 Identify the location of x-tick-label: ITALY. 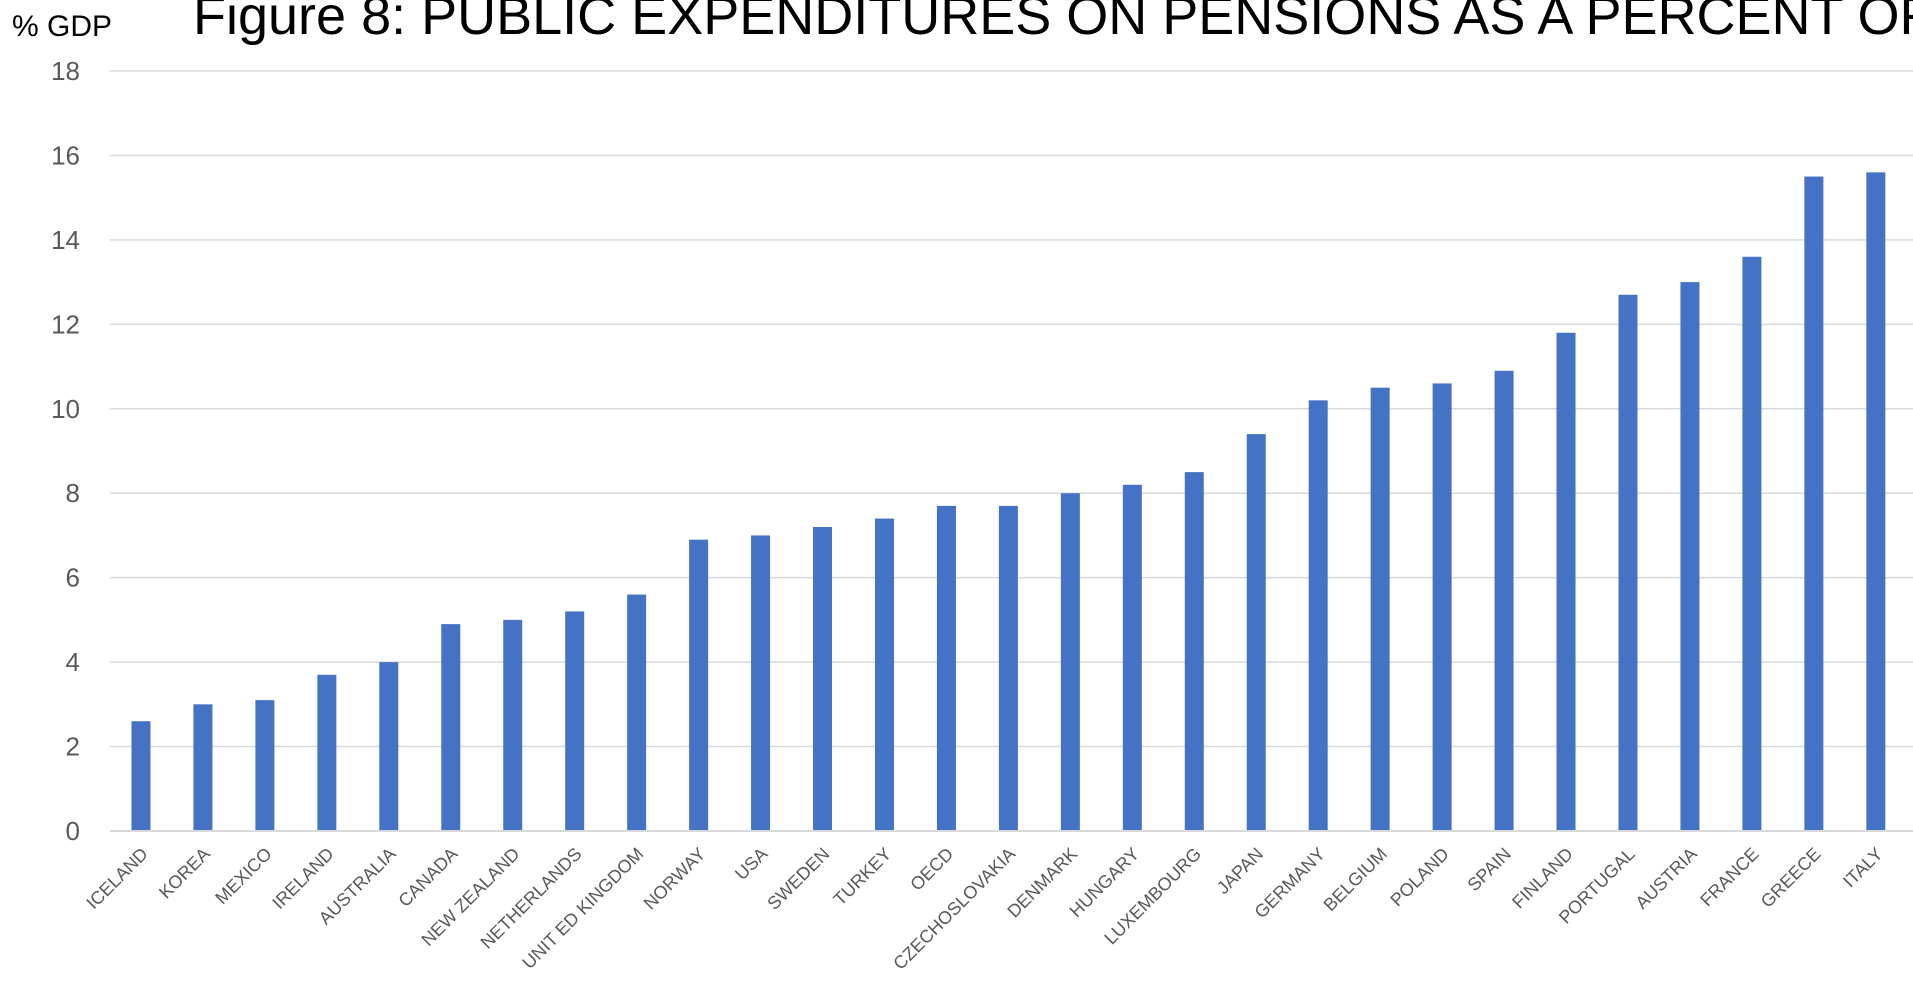
(1863, 868).